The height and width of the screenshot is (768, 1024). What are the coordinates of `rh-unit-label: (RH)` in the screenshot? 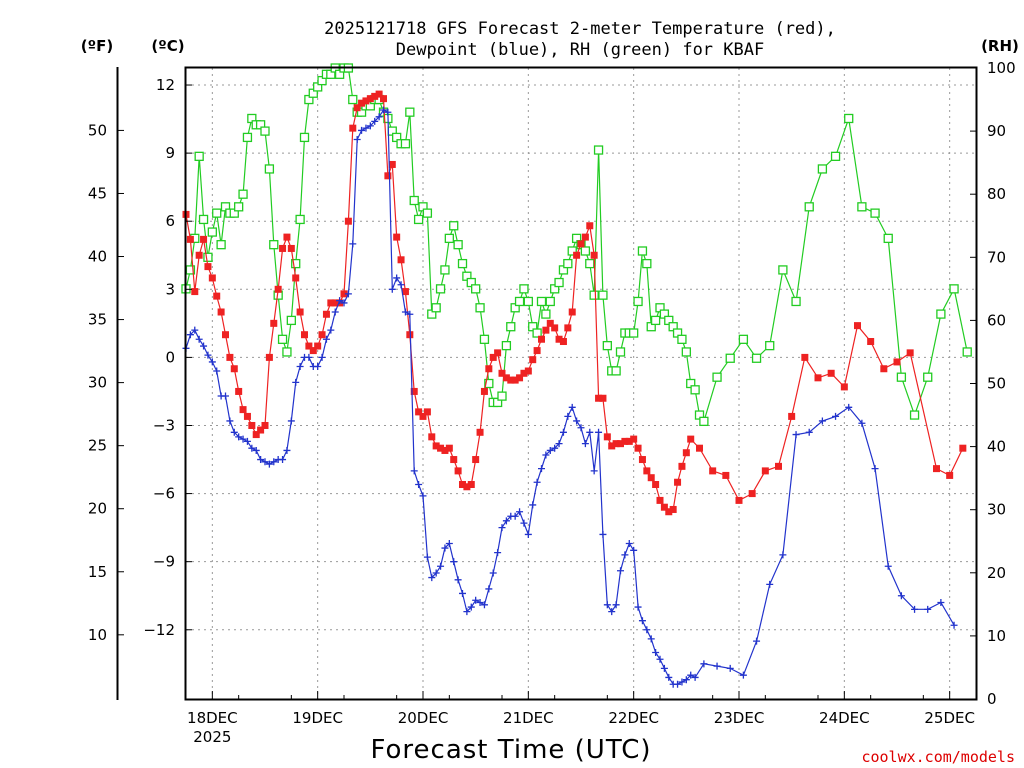 It's located at (1000, 46).